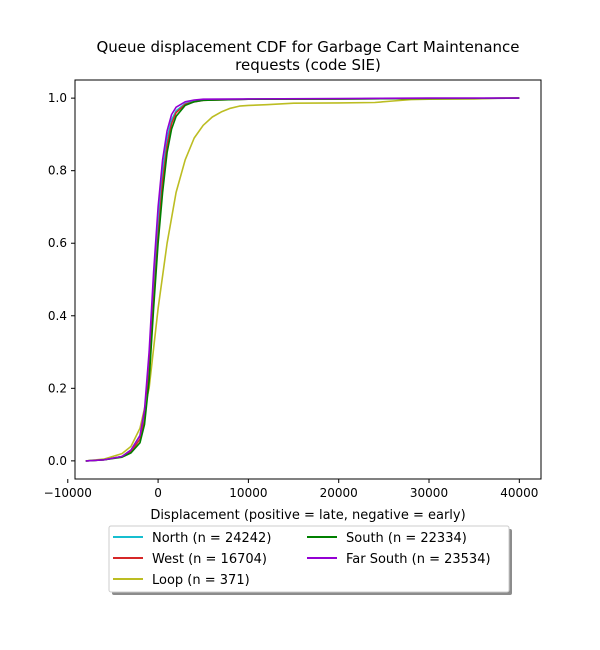  What do you see at coordinates (57, 388) in the screenshot?
I see `y-tick-label: 0.2` at bounding box center [57, 388].